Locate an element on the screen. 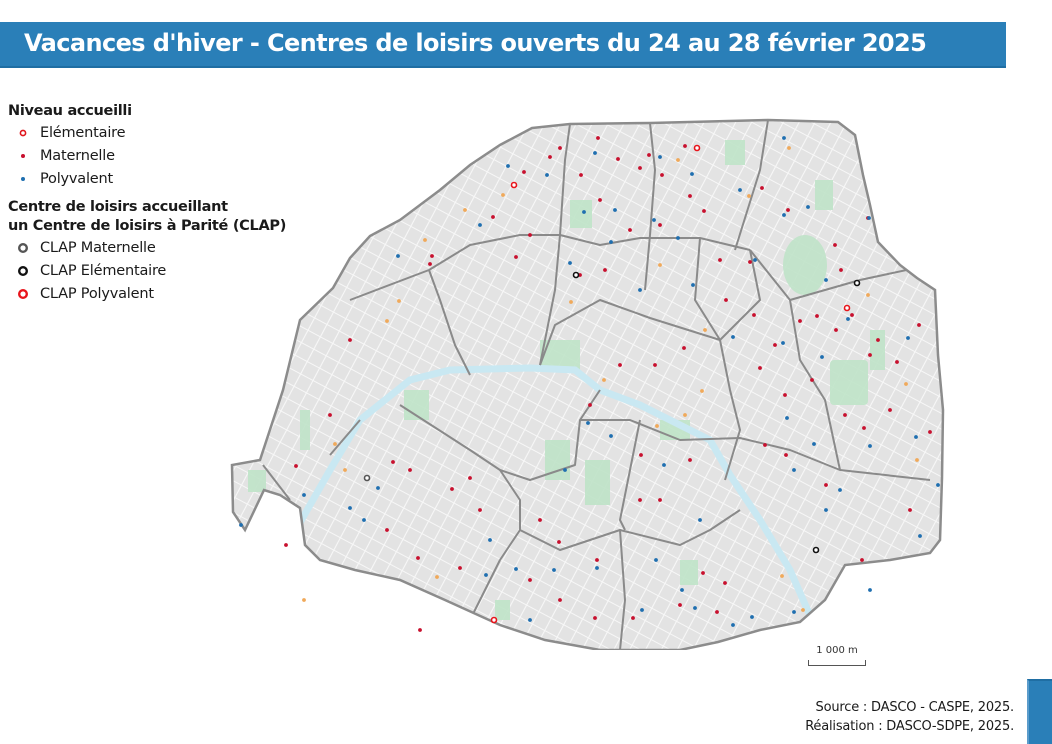 The image size is (1052, 744). source-text: Source : DASCO - CASPE, 2025. is located at coordinates (915, 707).